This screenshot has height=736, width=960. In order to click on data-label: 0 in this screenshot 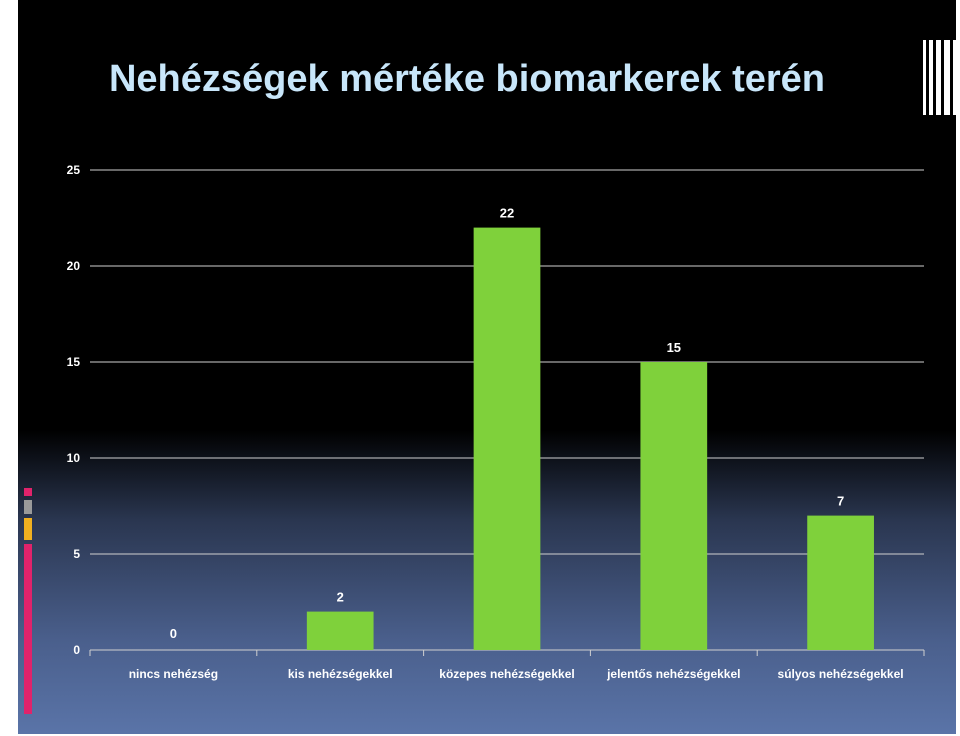, I will do `click(173, 633)`.